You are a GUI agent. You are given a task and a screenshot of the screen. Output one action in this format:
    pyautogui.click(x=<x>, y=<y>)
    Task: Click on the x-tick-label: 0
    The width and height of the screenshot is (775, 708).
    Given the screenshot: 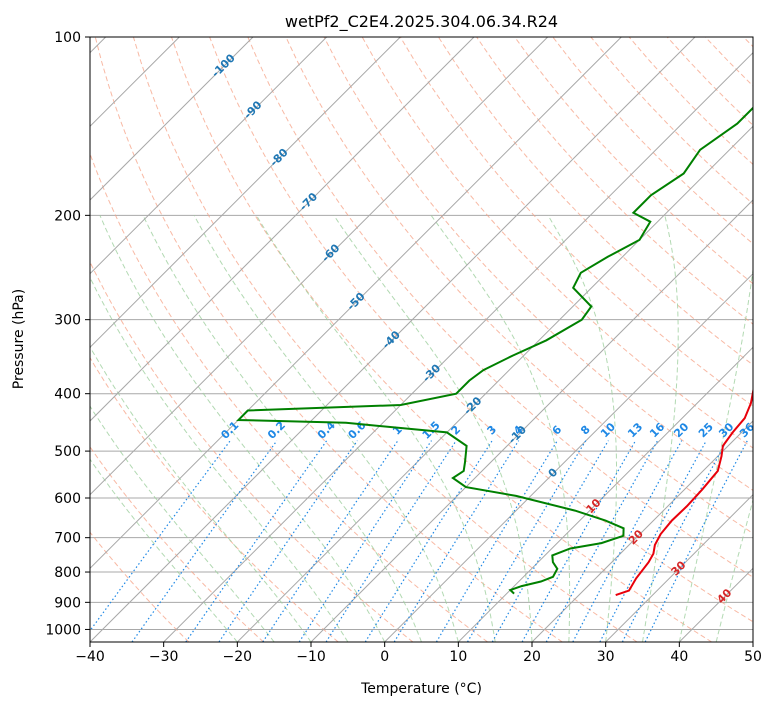 What is the action you would take?
    pyautogui.click(x=384, y=657)
    